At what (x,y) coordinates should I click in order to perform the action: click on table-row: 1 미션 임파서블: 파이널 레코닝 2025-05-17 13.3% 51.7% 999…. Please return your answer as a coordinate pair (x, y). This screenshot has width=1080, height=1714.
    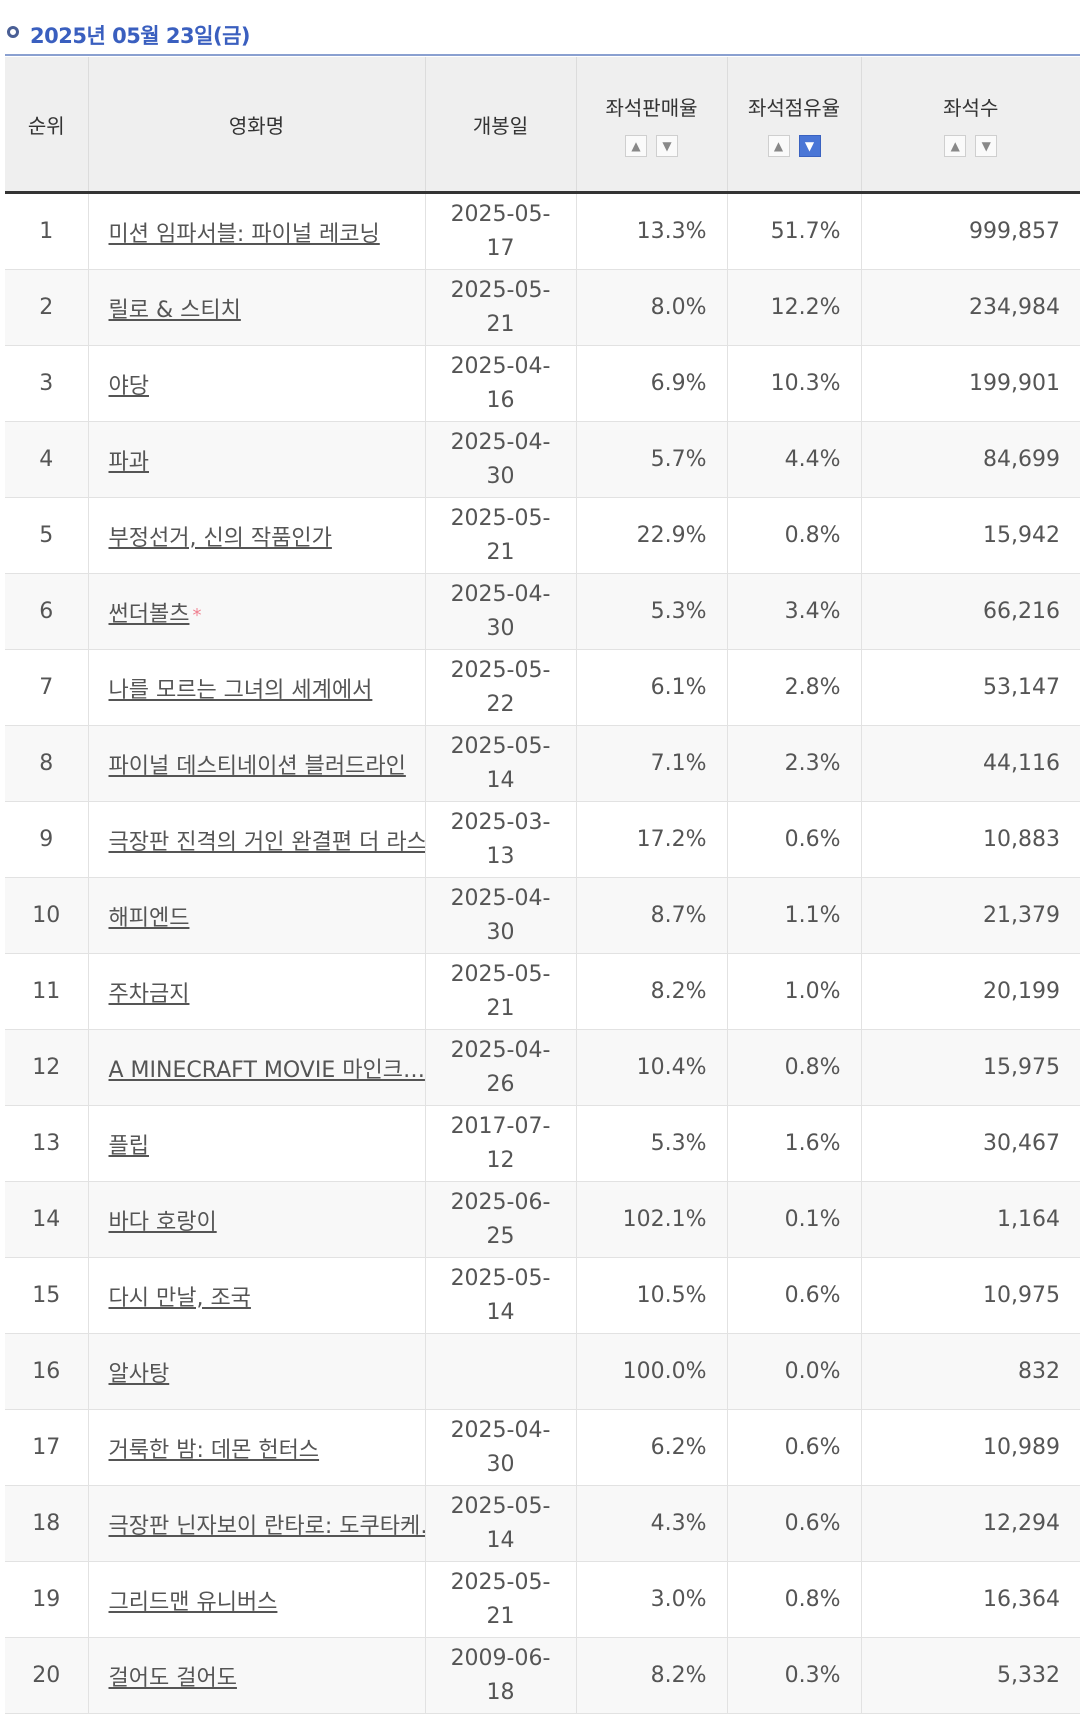
    Looking at the image, I should click on (542, 231).